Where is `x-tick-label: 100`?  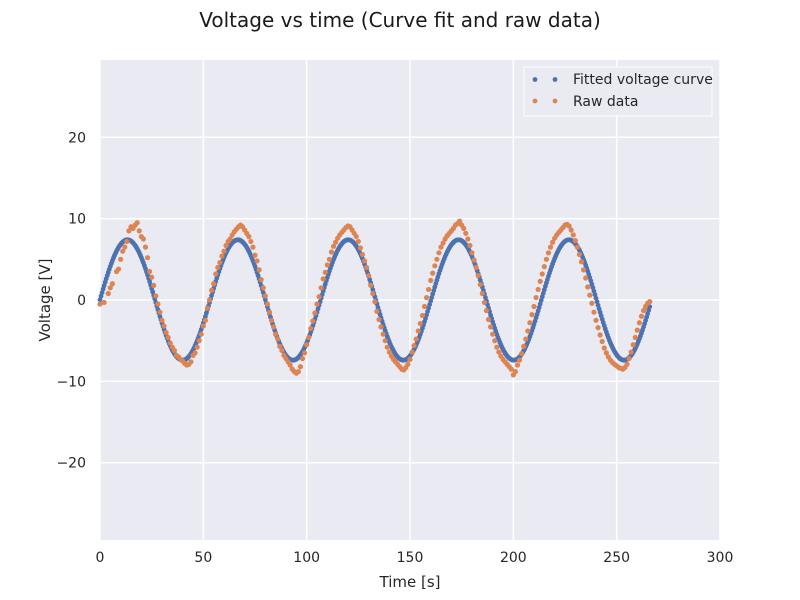
x-tick-label: 100 is located at coordinates (306, 558).